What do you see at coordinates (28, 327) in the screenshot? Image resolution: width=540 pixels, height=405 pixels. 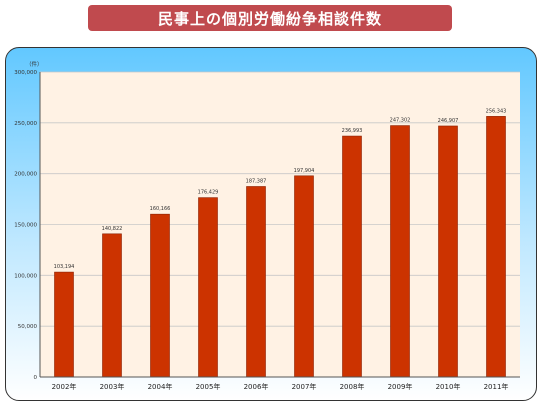 I see `y-tick-label: 50,000` at bounding box center [28, 327].